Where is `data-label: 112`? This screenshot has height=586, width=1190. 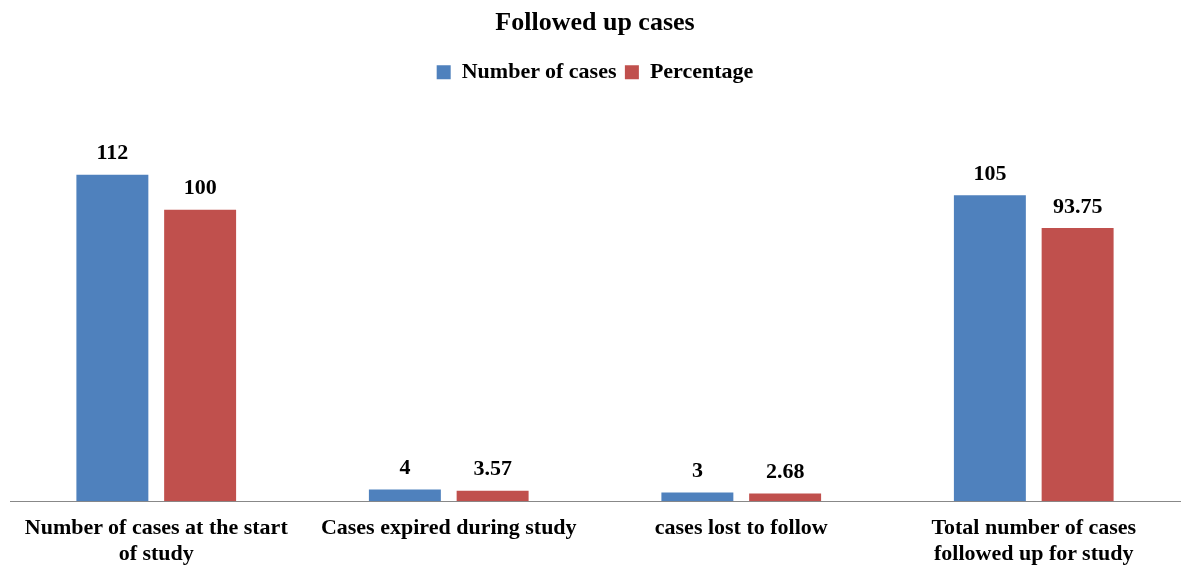
data-label: 112 is located at coordinates (112, 152).